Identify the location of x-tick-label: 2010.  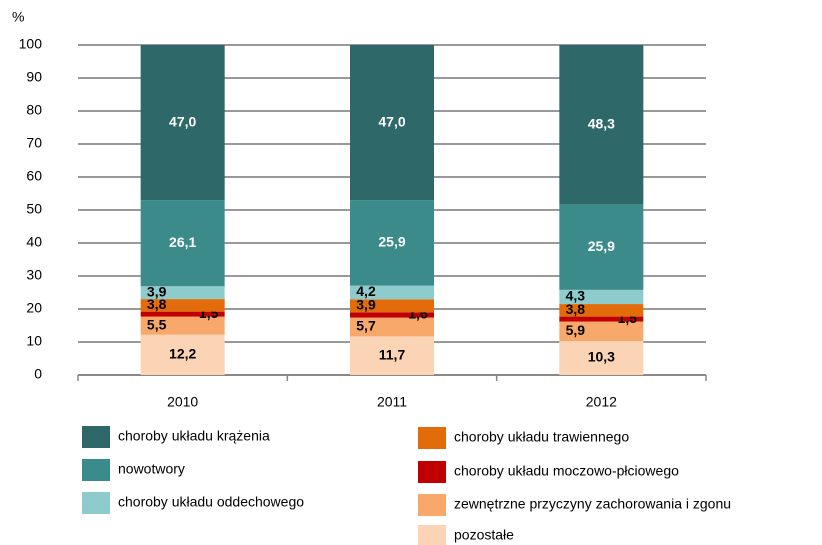
(182, 402).